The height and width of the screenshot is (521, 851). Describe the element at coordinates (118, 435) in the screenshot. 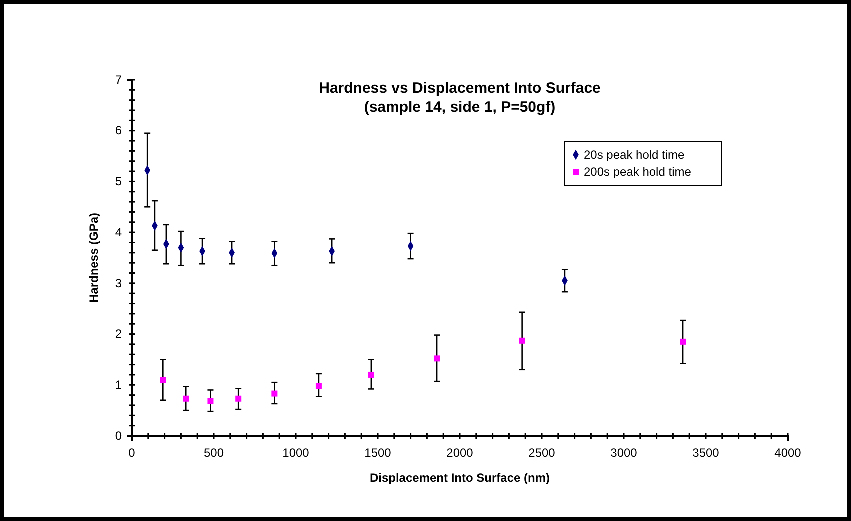

I see `y-tick-label: 0` at that location.